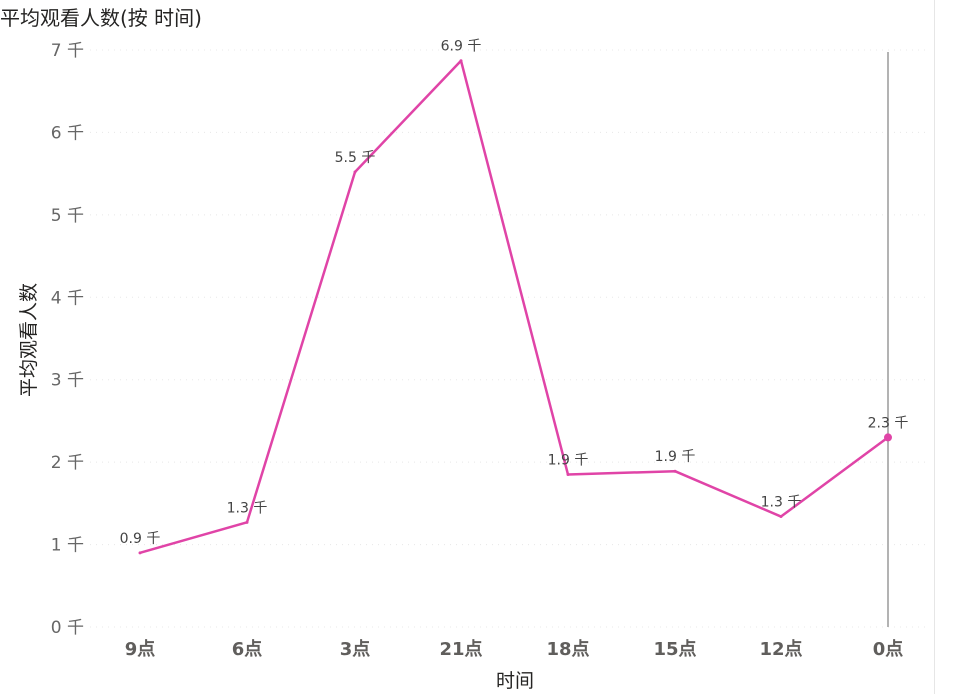  What do you see at coordinates (355, 649) in the screenshot?
I see `x-tick-label: 3点` at bounding box center [355, 649].